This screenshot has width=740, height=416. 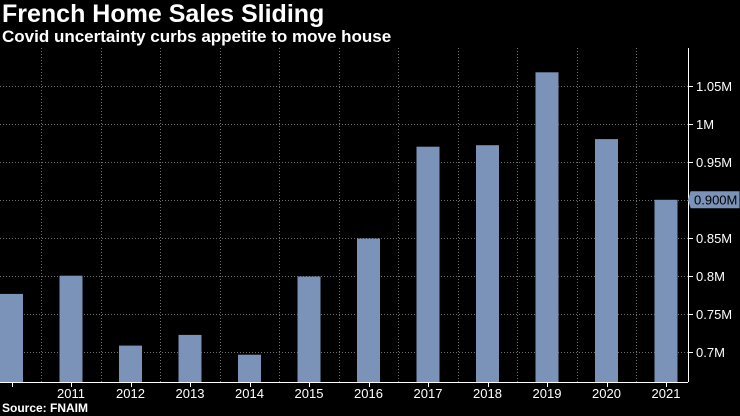 What do you see at coordinates (714, 314) in the screenshot?
I see `y-tick-label: 0.75M` at bounding box center [714, 314].